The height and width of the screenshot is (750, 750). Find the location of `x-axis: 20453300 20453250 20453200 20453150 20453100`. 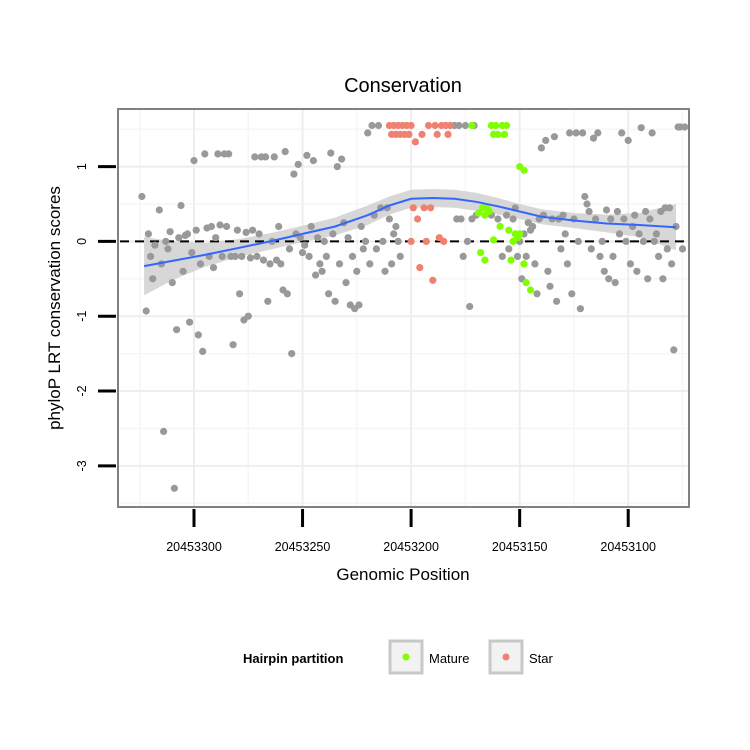

x-axis: 20453300 20453250 20453200 20453150 20453100 is located at coordinates (411, 531).